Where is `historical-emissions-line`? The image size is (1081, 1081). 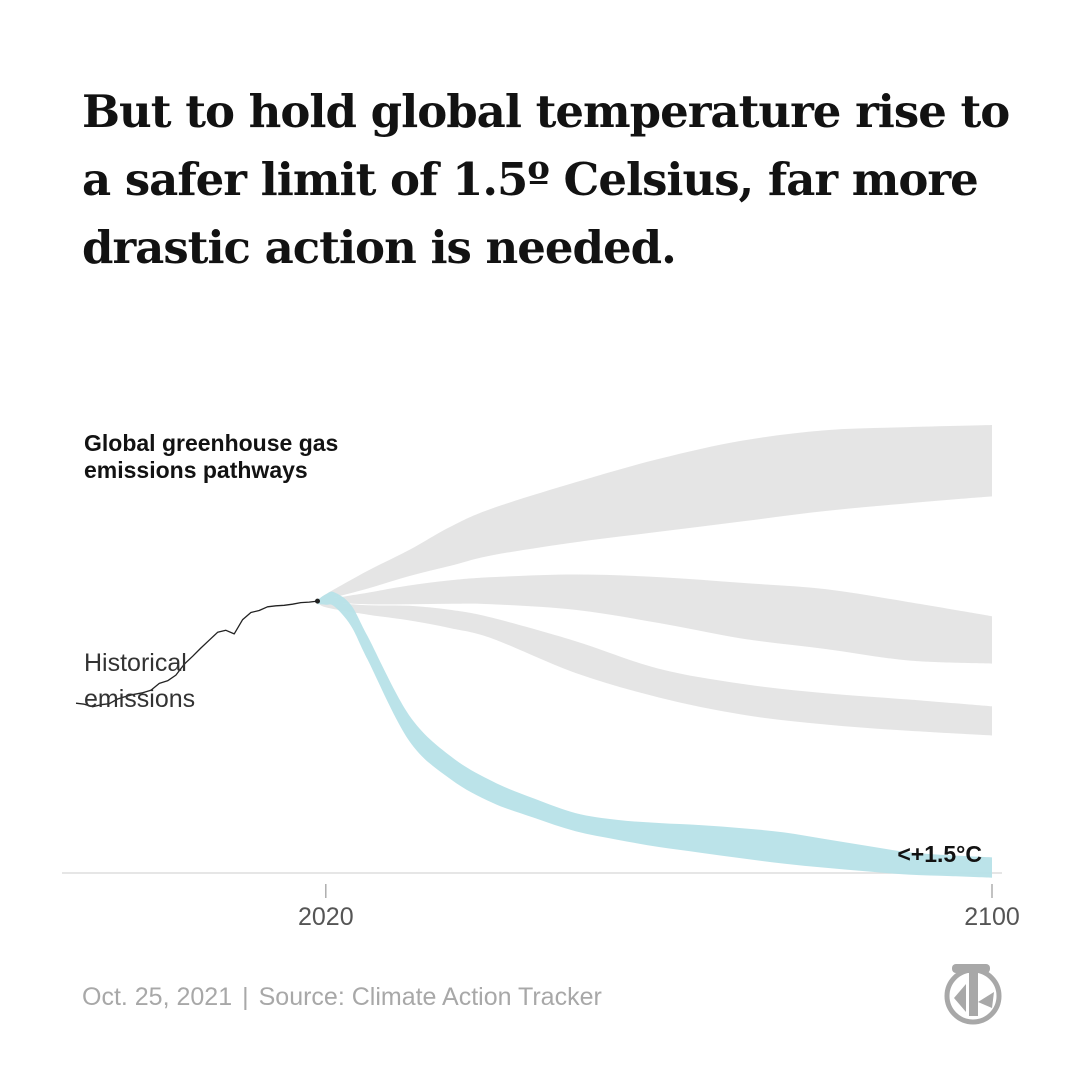 historical-emissions-line is located at coordinates (196, 654).